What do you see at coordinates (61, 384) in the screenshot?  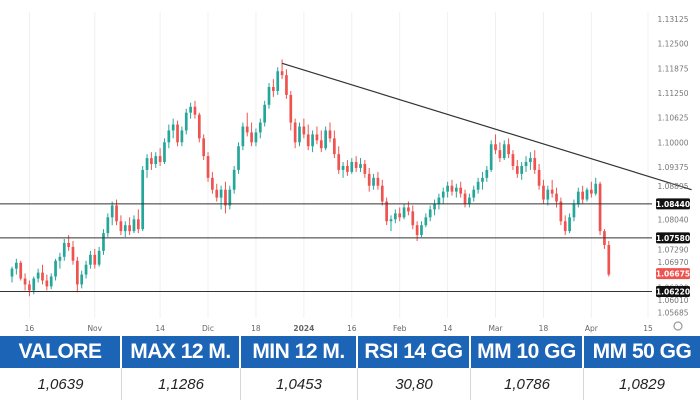 I see `value-valore: 1,0639` at bounding box center [61, 384].